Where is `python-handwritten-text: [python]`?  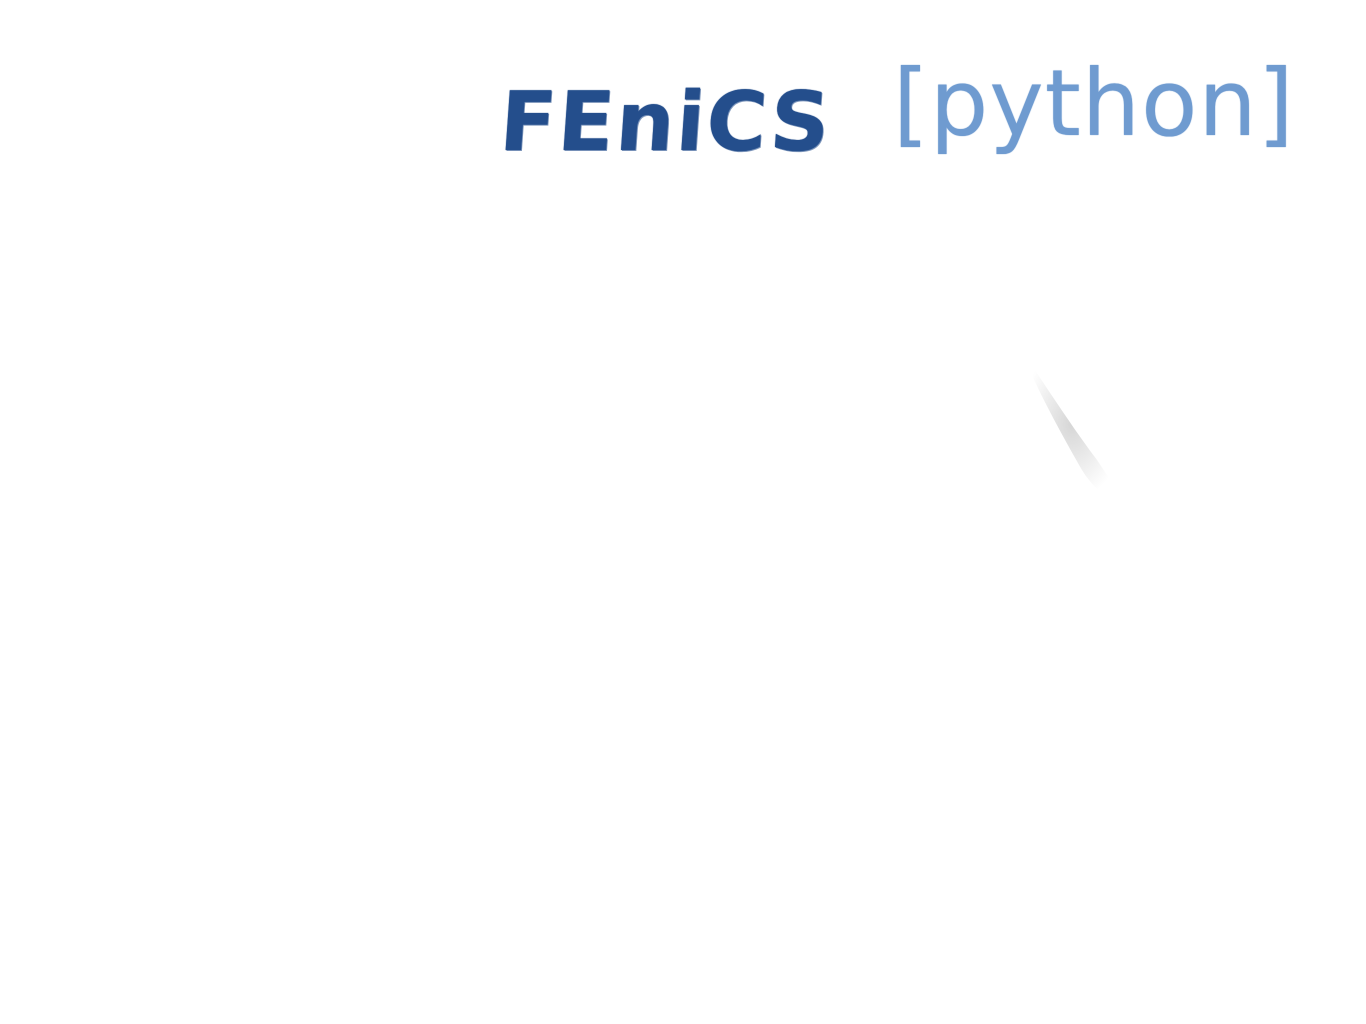
python-handwritten-text: [python] is located at coordinates (1094, 104).